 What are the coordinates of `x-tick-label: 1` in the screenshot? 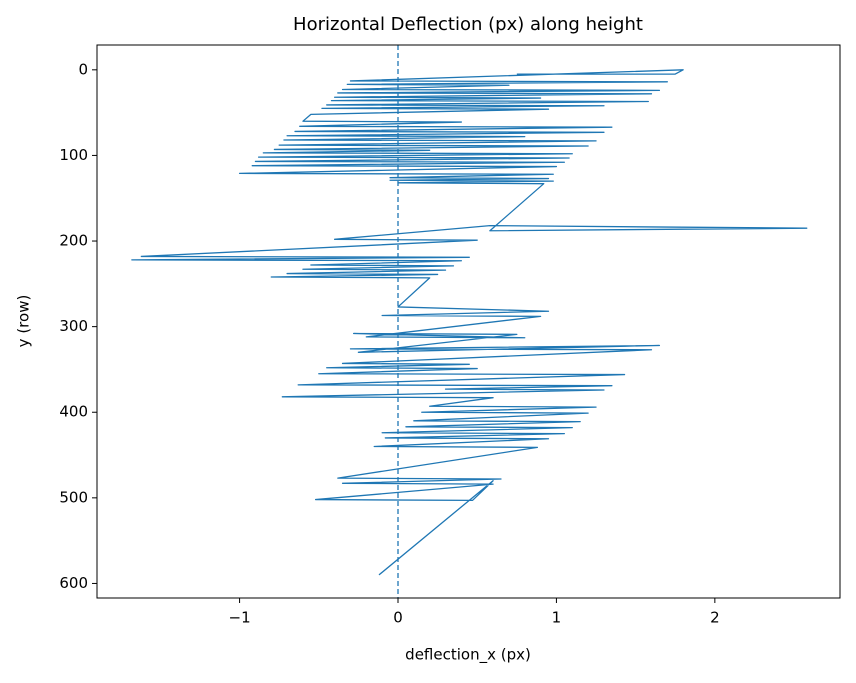 It's located at (557, 618).